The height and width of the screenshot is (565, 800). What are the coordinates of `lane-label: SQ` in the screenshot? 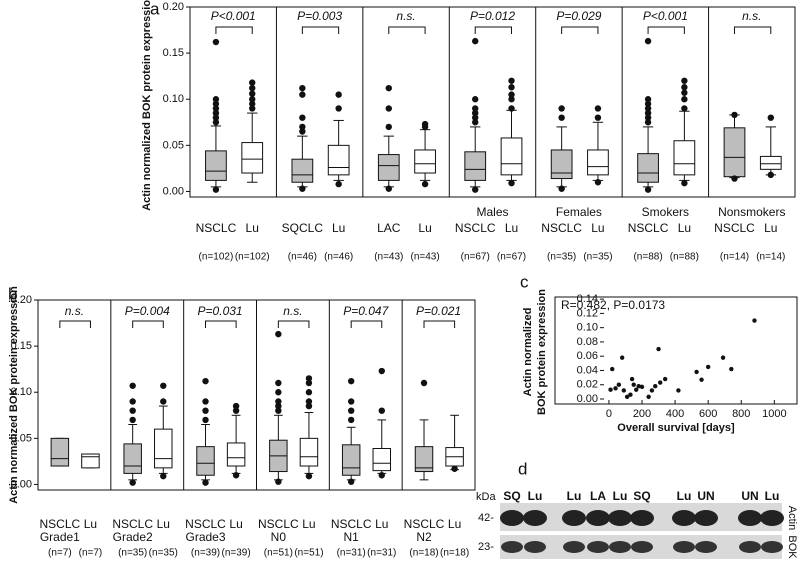 It's located at (641, 496).